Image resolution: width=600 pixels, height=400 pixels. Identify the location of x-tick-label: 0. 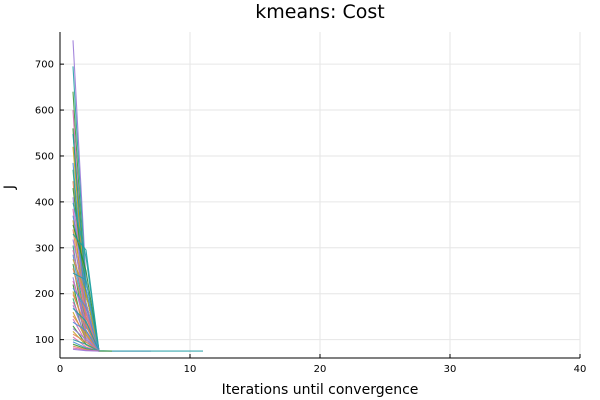
(60, 369).